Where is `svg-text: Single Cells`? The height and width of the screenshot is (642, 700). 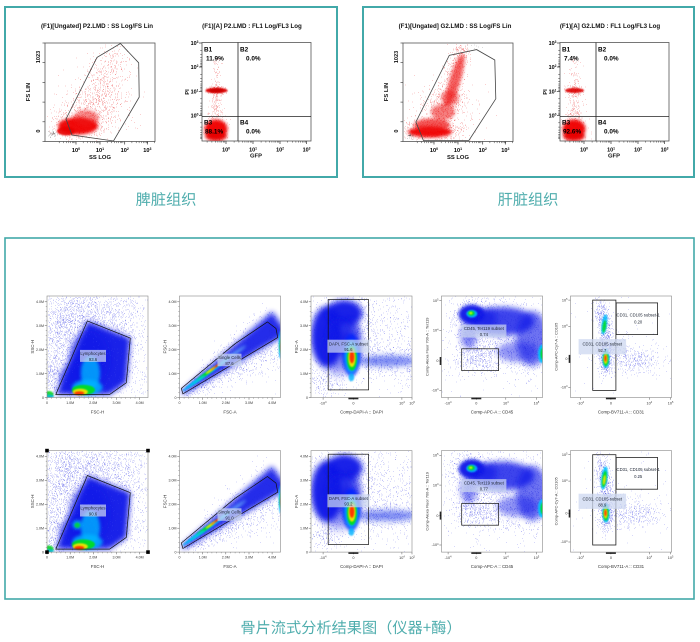 svg-text: Single Cells is located at coordinates (229, 357).